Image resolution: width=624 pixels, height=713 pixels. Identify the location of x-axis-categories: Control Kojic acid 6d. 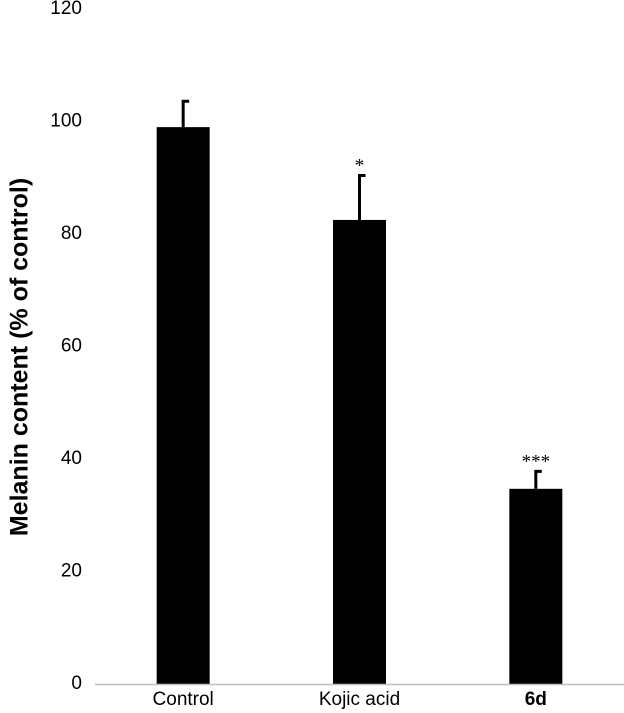
(350, 699).